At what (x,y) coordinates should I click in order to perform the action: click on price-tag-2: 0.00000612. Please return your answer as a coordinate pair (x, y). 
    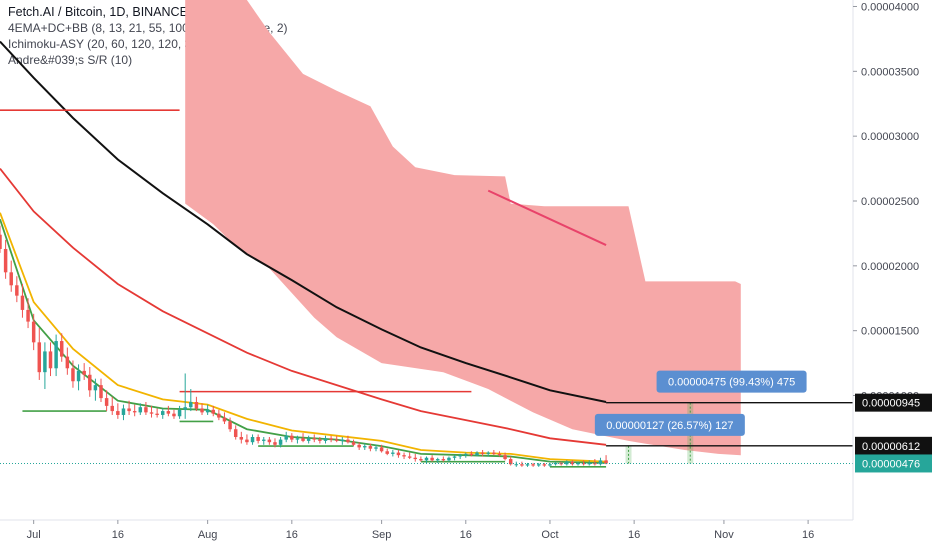
    Looking at the image, I should click on (891, 447).